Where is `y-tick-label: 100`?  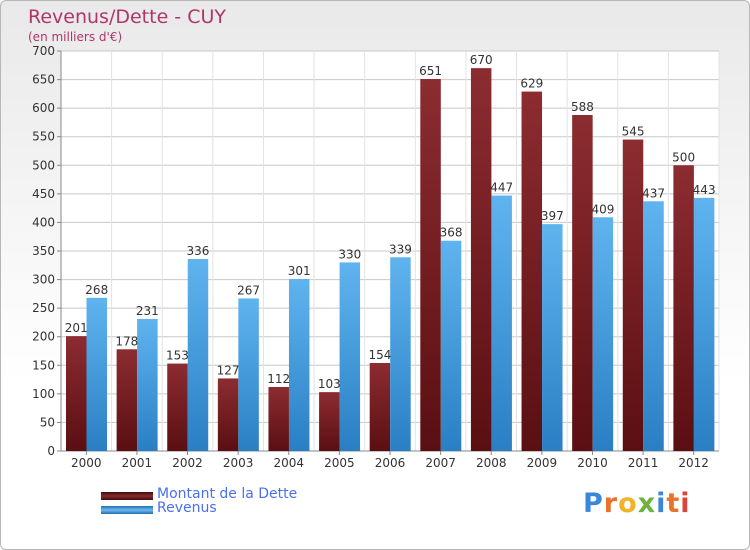 y-tick-label: 100 is located at coordinates (43, 394).